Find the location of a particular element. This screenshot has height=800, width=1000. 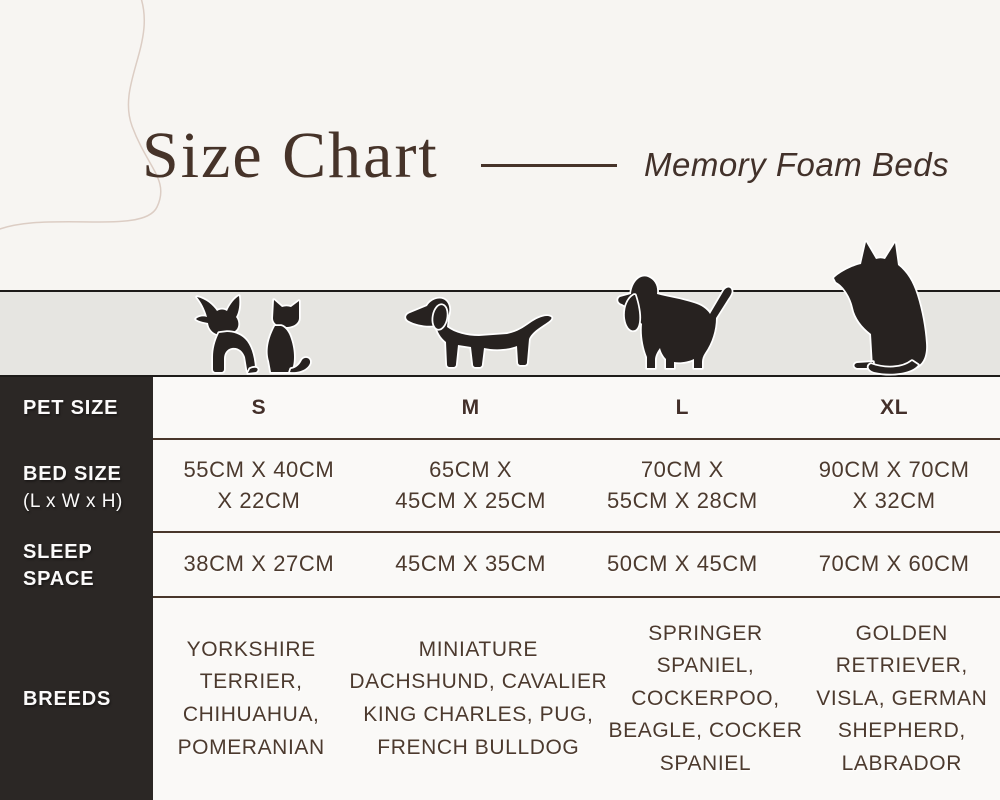

chihuahua-and-cat-icon is located at coordinates (253, 334).